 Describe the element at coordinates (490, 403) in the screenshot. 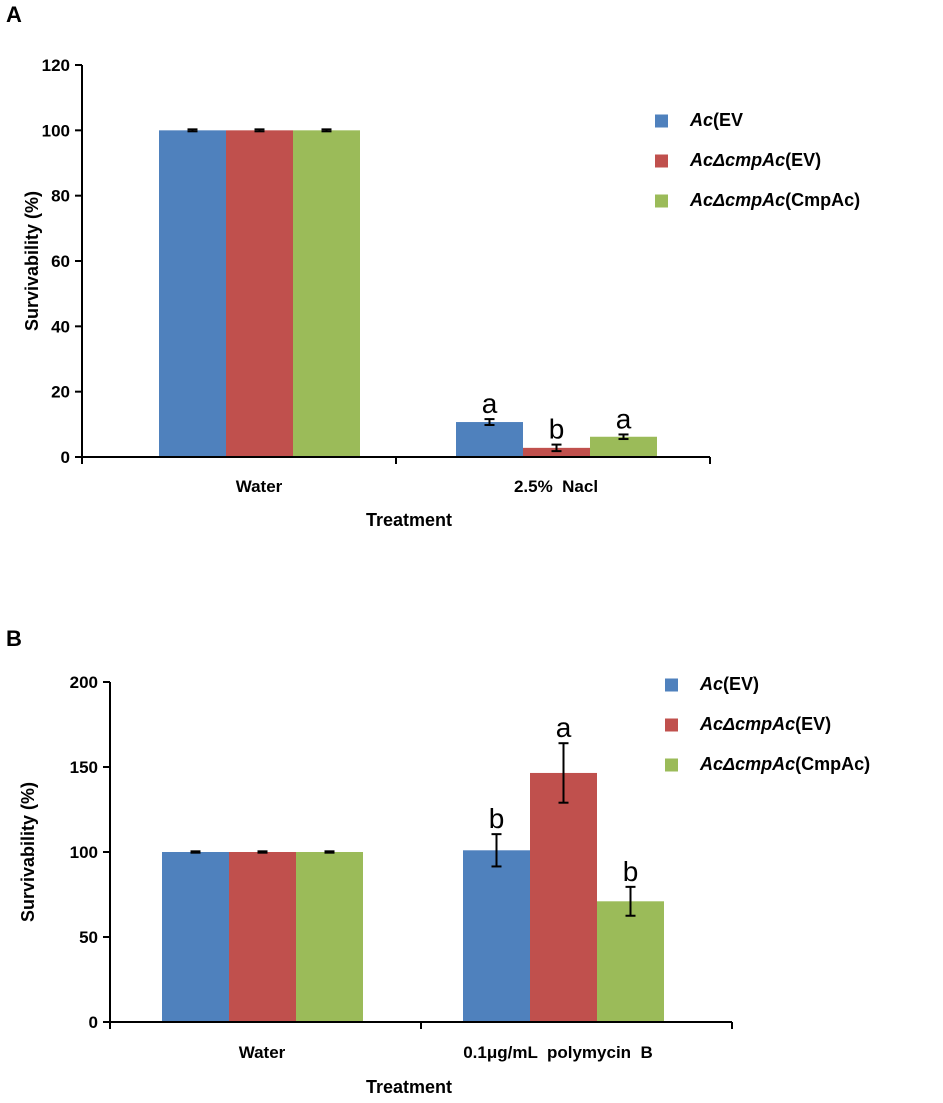

I see `significance-letter-a-series1: a` at that location.